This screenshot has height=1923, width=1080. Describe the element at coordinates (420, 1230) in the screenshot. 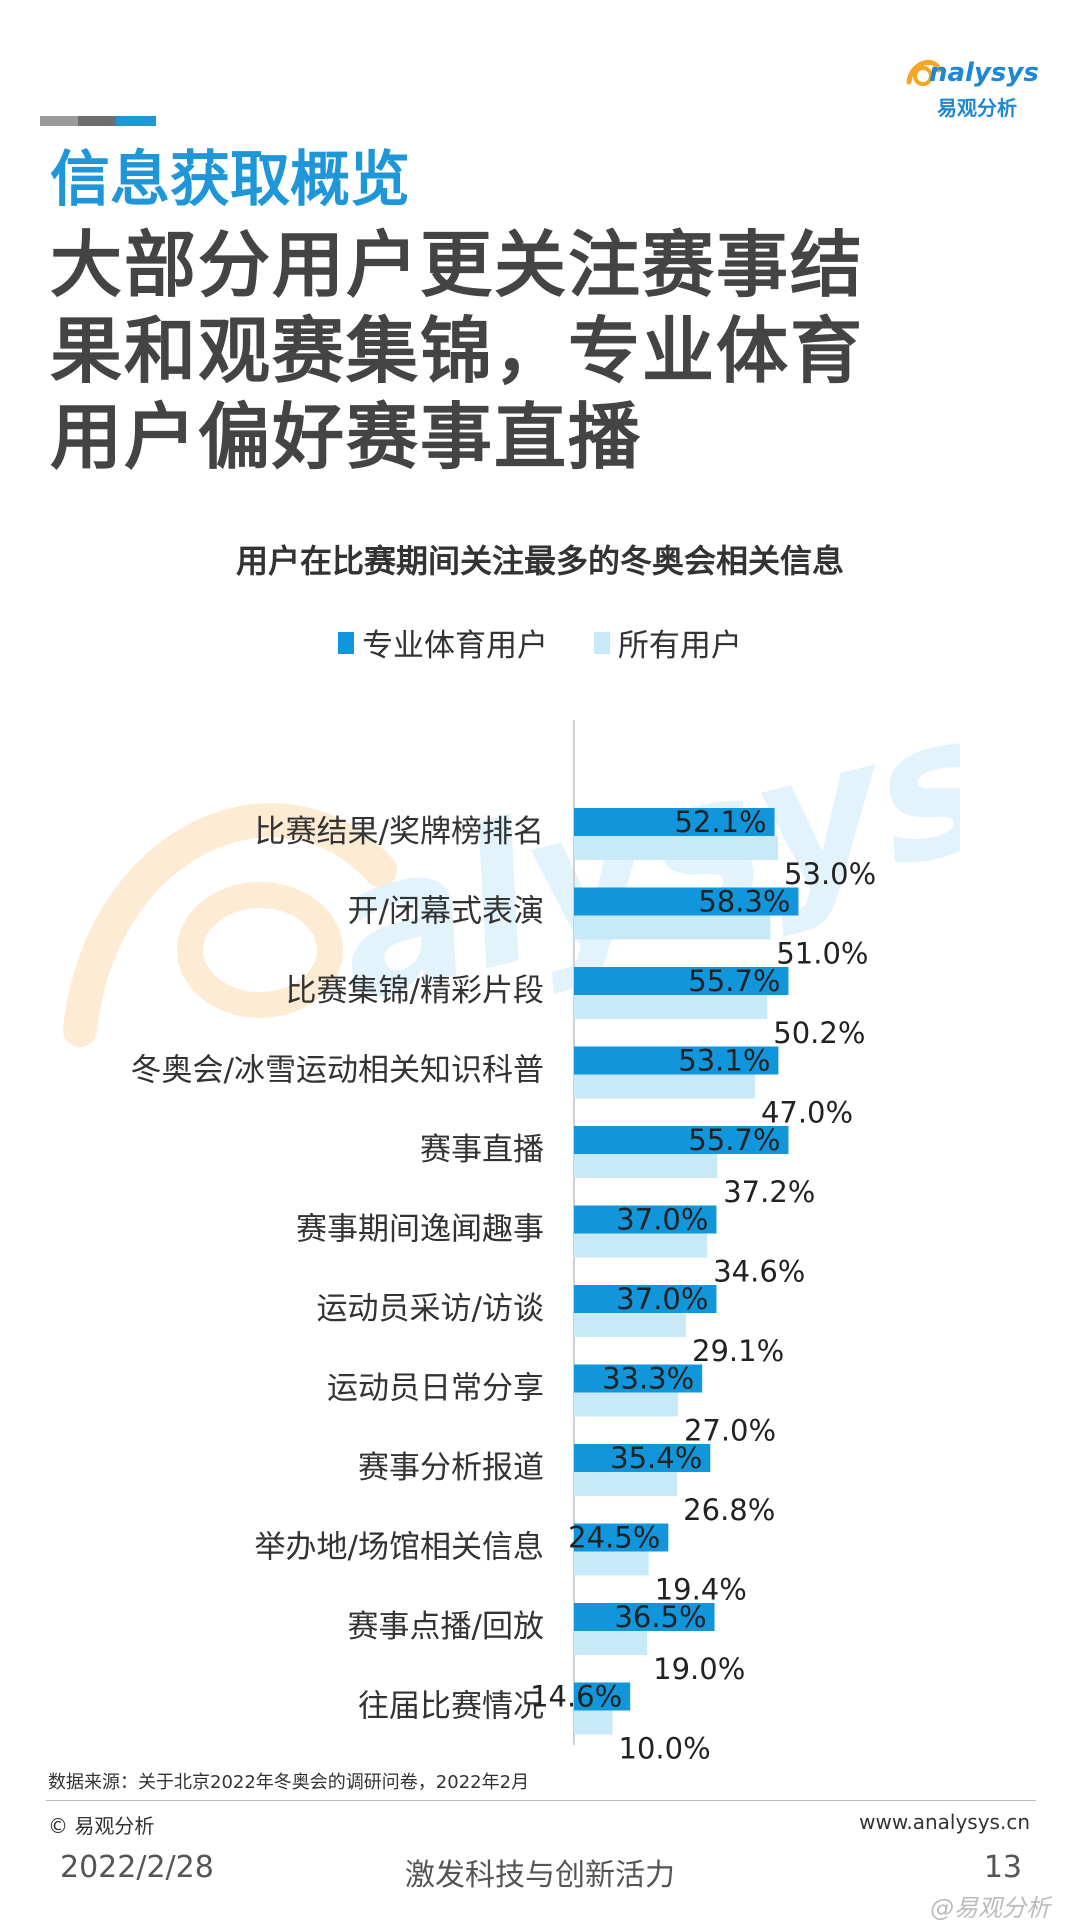

I see `category-label: 赛事期间逸闻趣事` at that location.